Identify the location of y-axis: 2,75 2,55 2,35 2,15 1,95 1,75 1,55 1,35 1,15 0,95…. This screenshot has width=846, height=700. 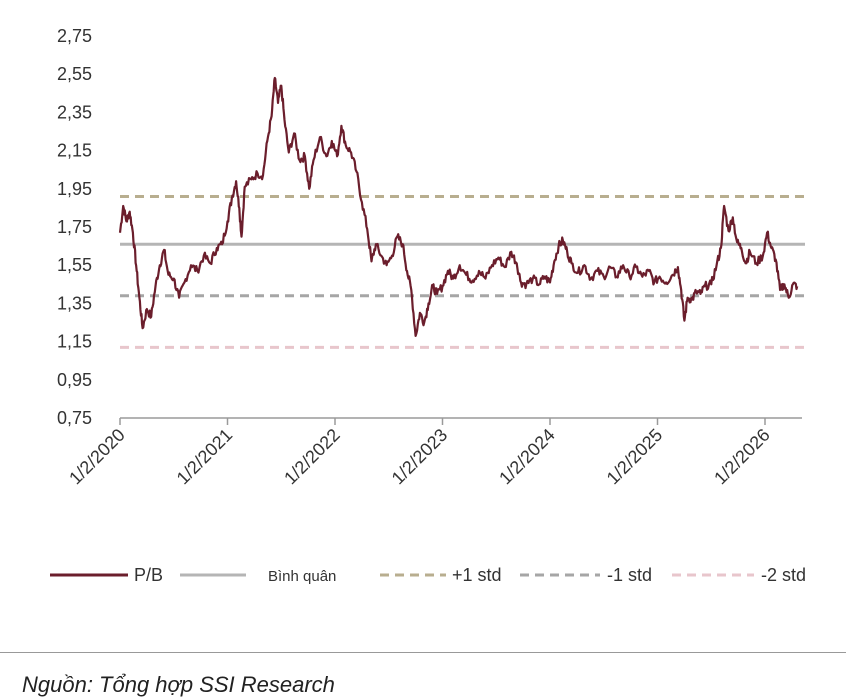
(74, 227).